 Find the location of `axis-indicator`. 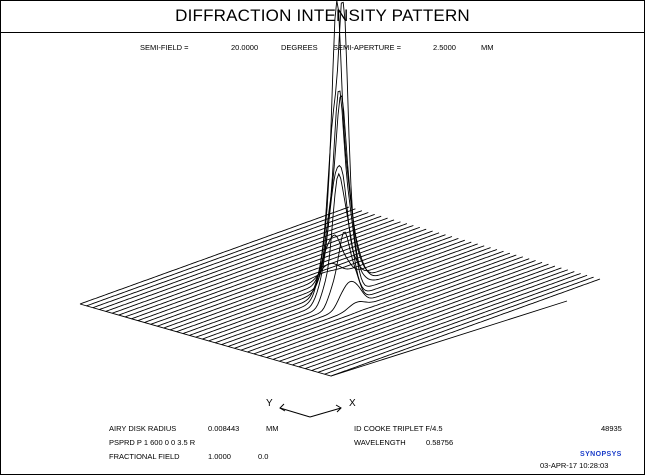

axis-indicator is located at coordinates (310, 410).